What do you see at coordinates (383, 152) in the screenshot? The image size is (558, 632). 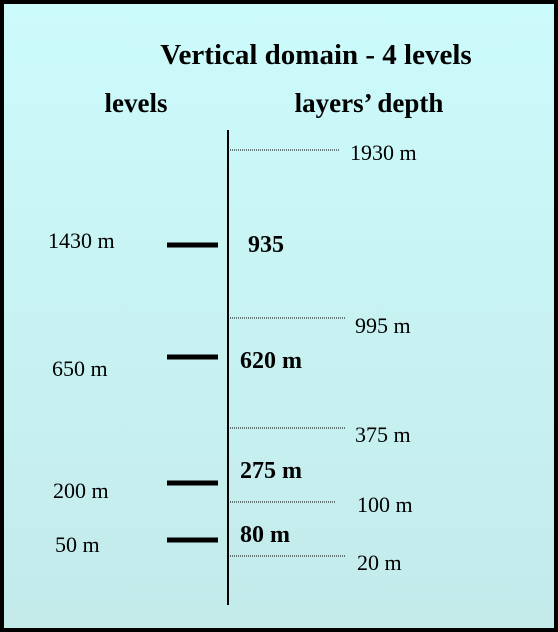 I see `boundary-label: 1930 m` at bounding box center [383, 152].